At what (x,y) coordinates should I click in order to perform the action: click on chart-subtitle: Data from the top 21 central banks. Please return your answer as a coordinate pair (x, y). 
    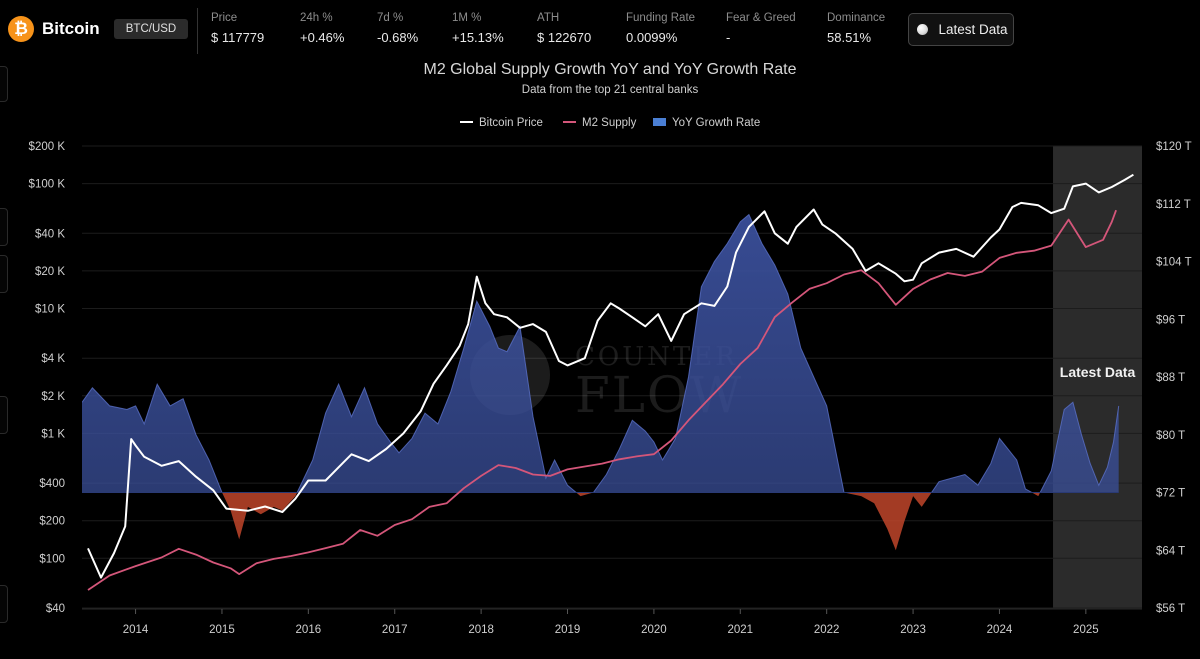
    Looking at the image, I should click on (610, 90).